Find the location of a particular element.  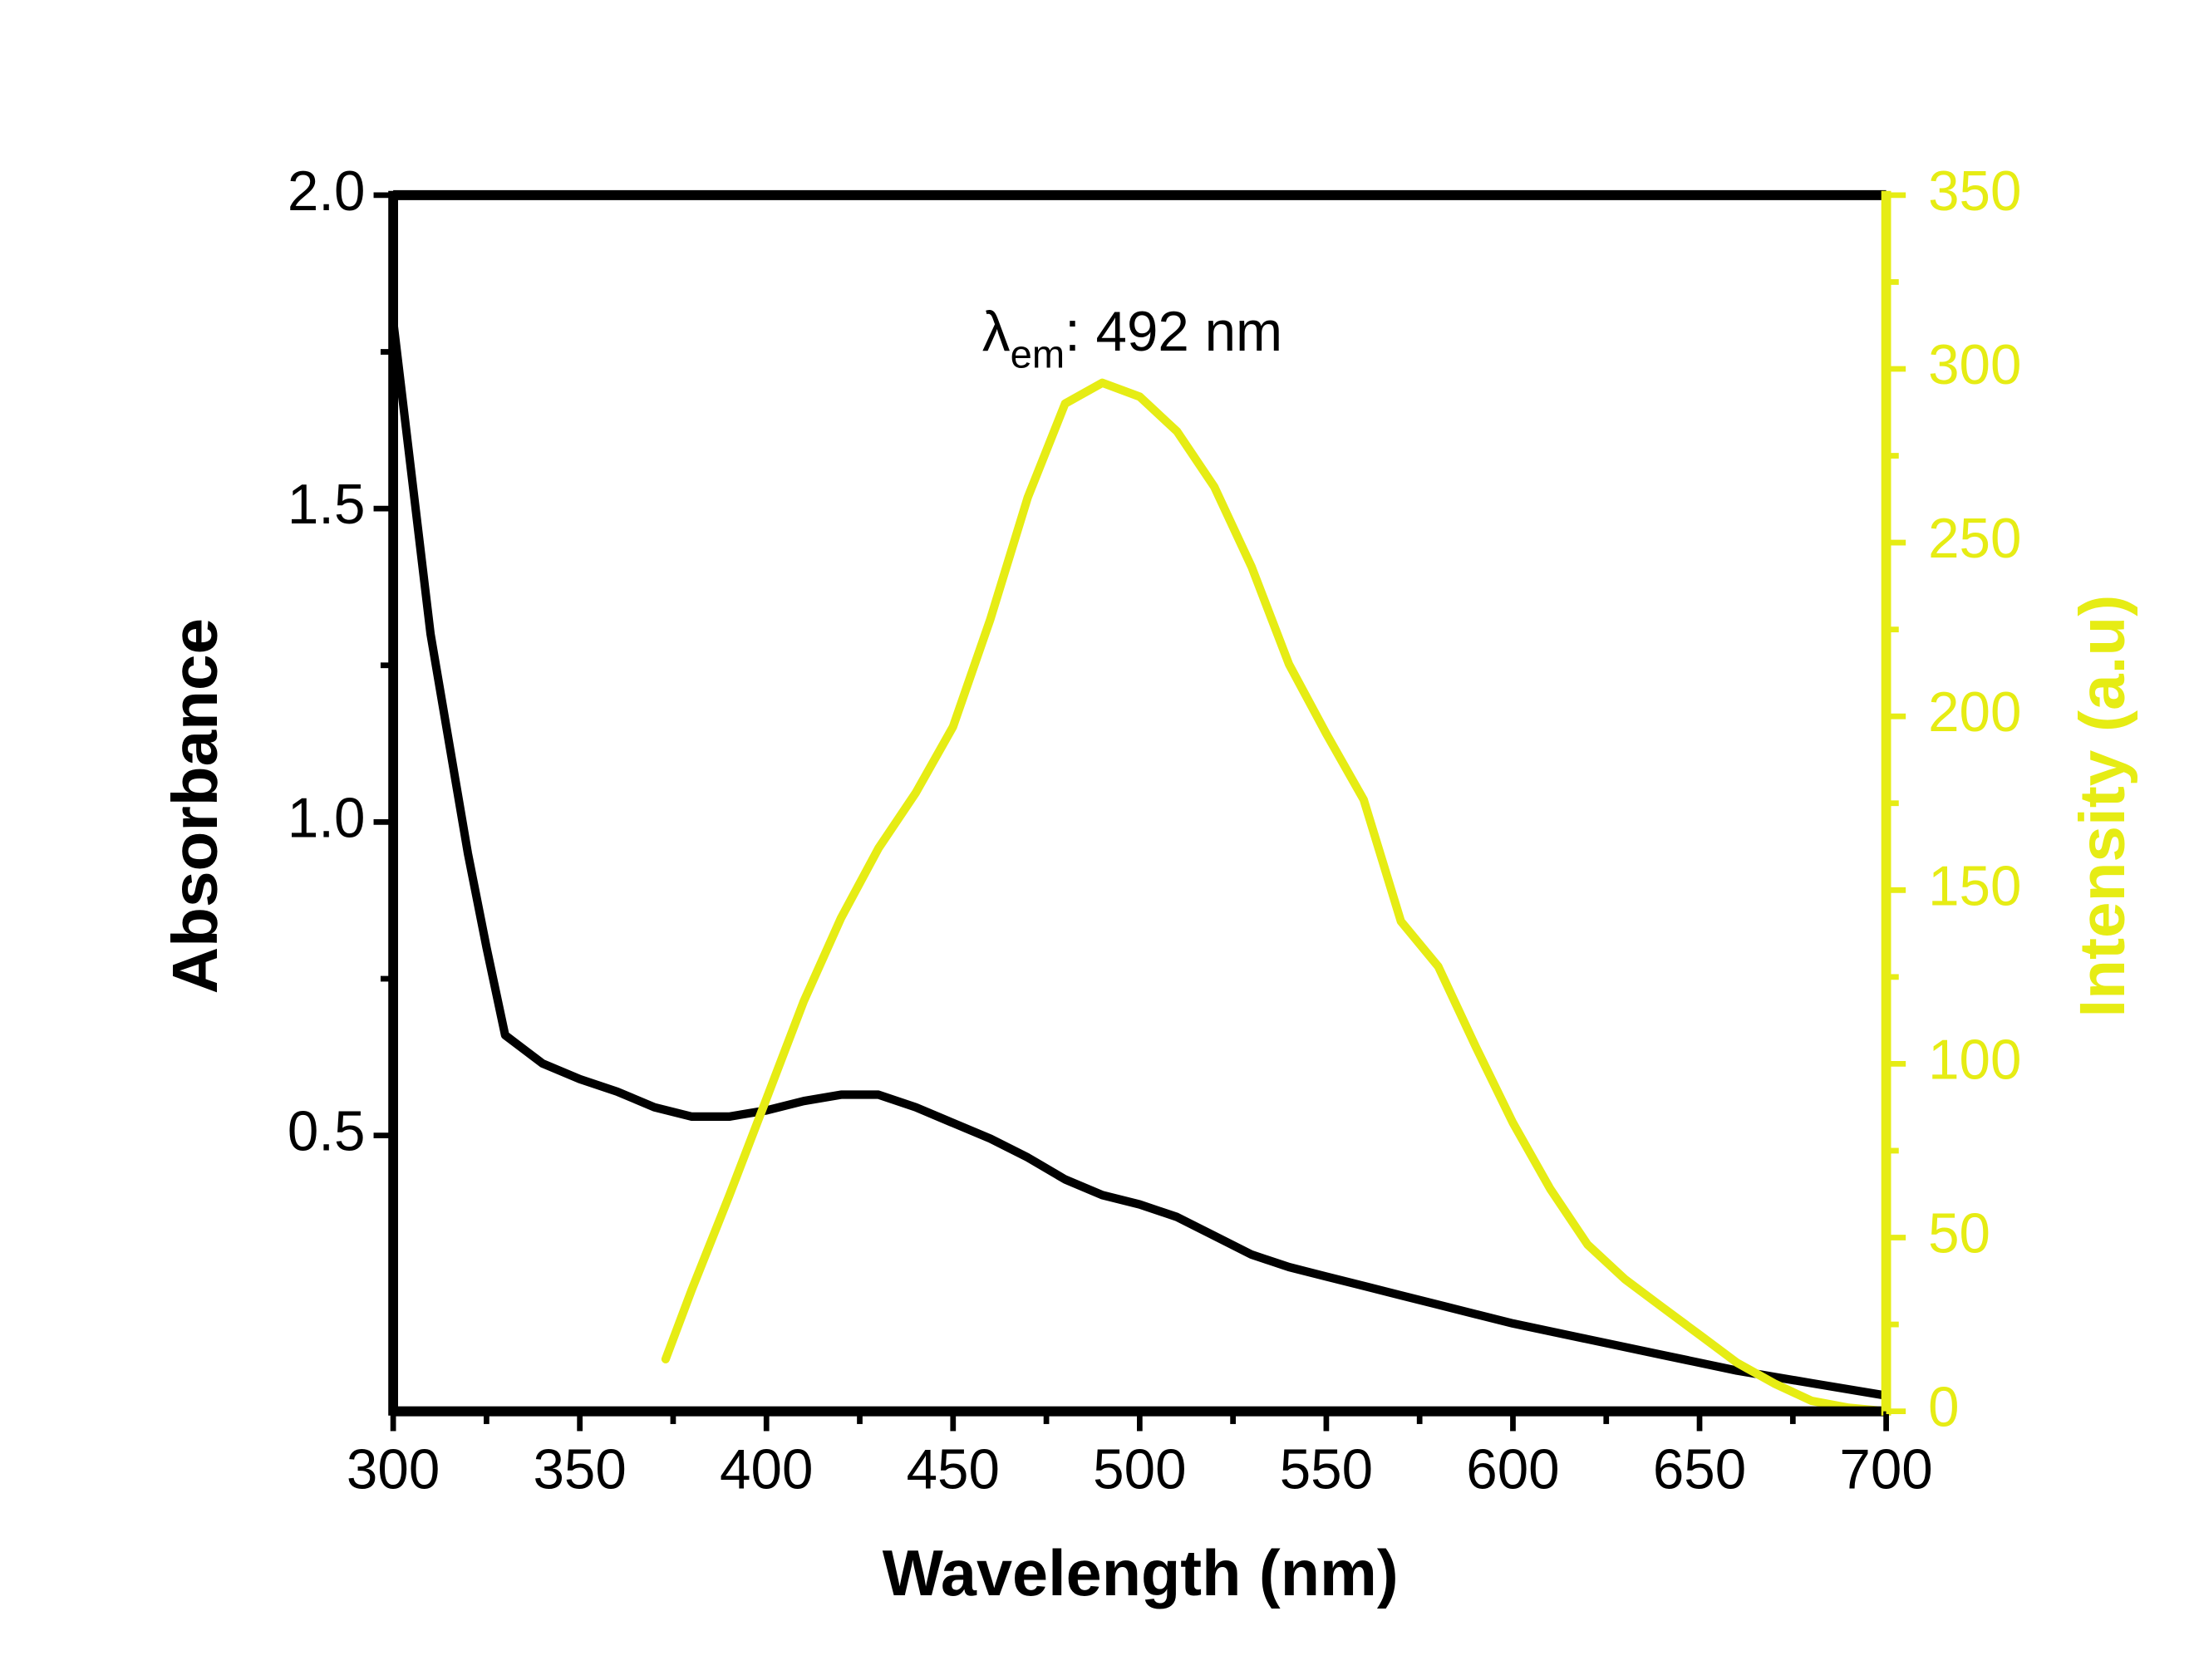

x-tick-label: 700 is located at coordinates (1886, 1469).